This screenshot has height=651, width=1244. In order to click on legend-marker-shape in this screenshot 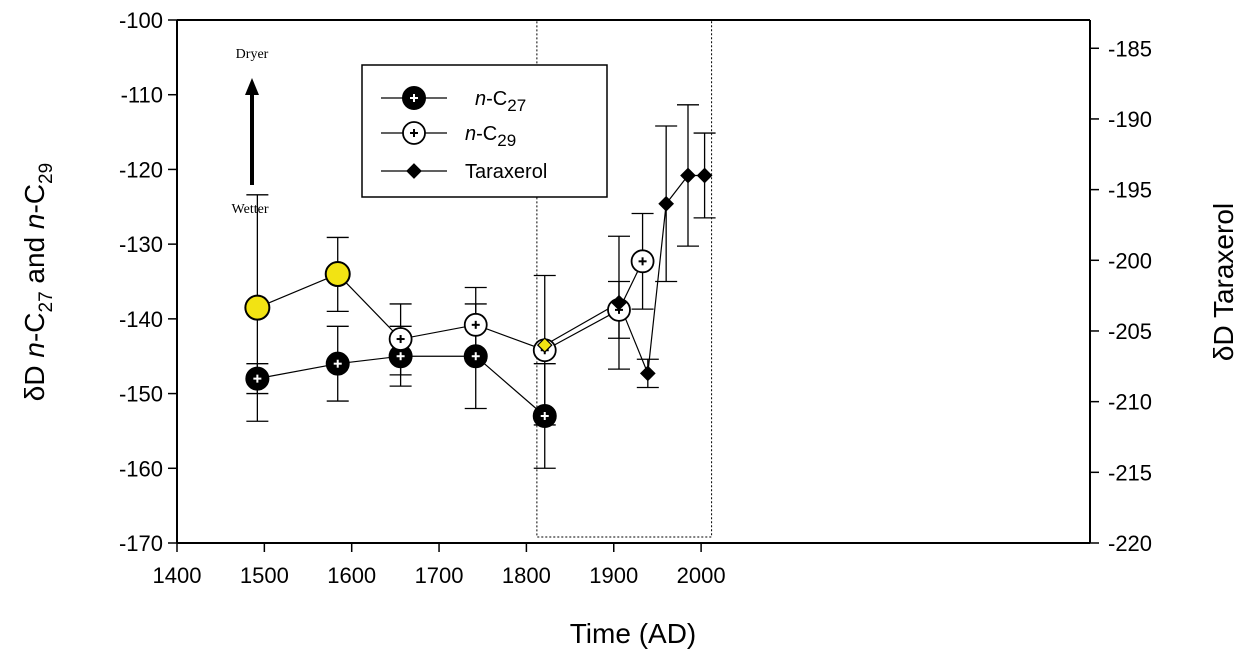, I will do `click(414, 171)`.